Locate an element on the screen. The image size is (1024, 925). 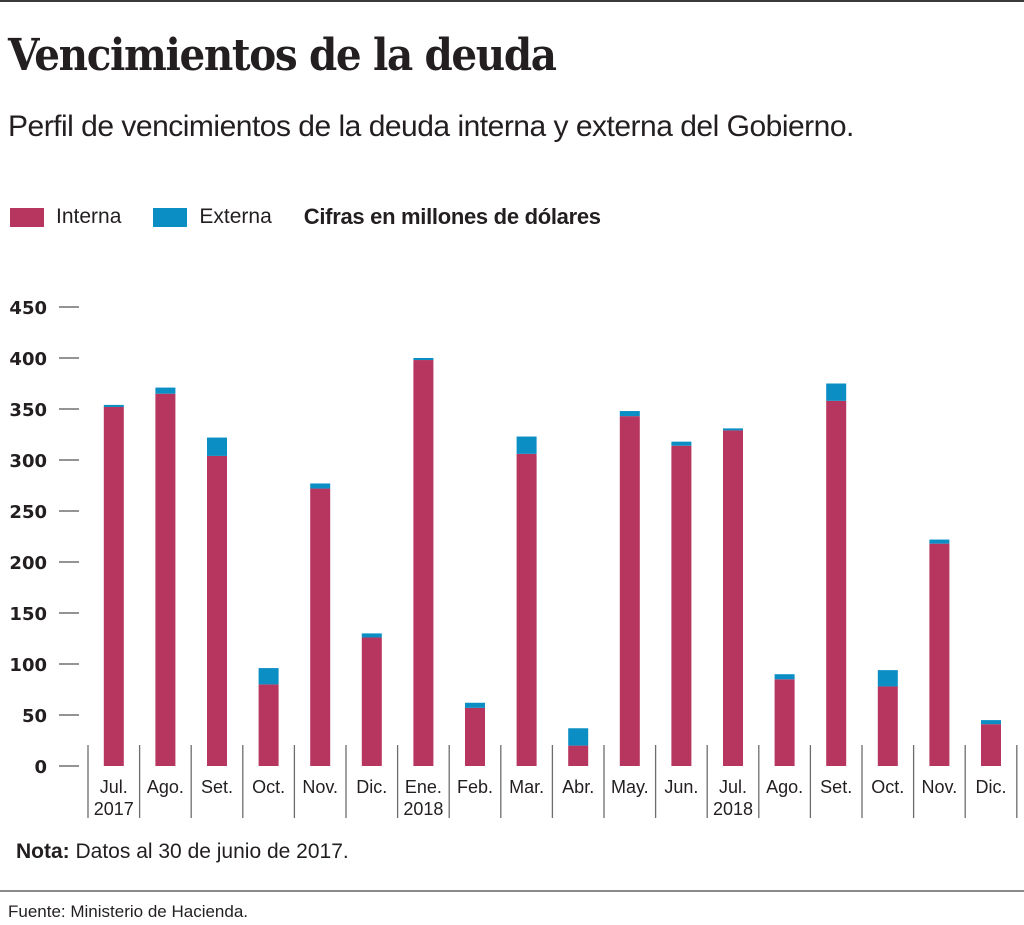
legend-swatch-interna is located at coordinates (27, 217).